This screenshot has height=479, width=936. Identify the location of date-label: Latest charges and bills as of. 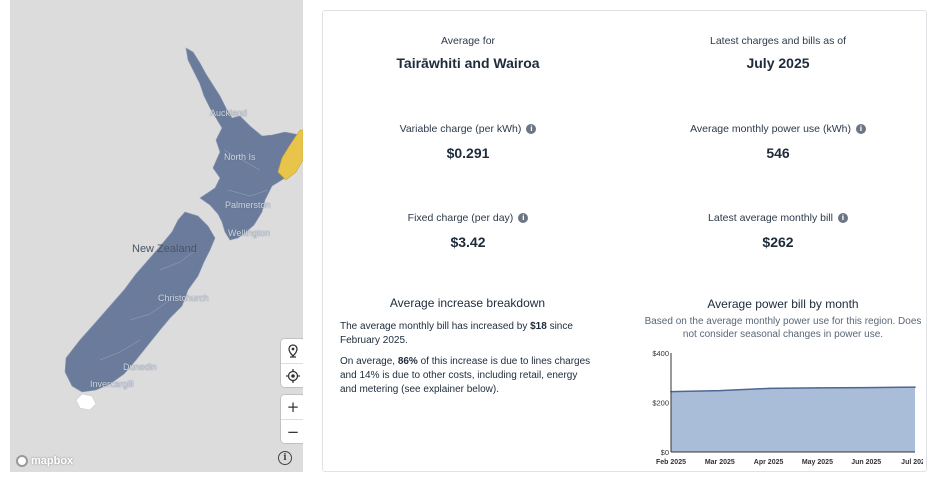
(778, 41).